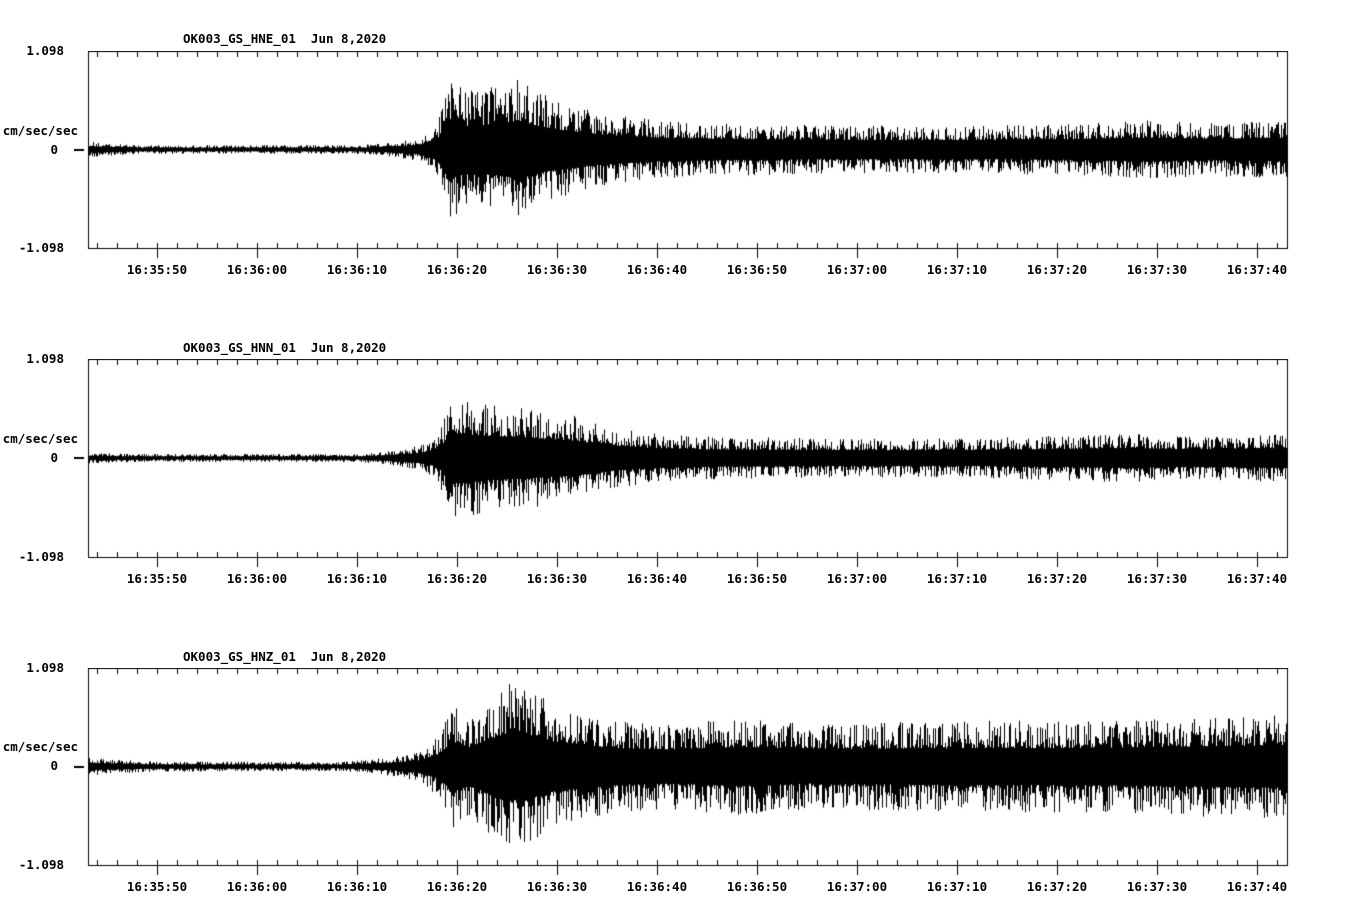  I want to click on plot-title: OK003_GS_HNZ_01 Jun 8,2020, so click(285, 656).